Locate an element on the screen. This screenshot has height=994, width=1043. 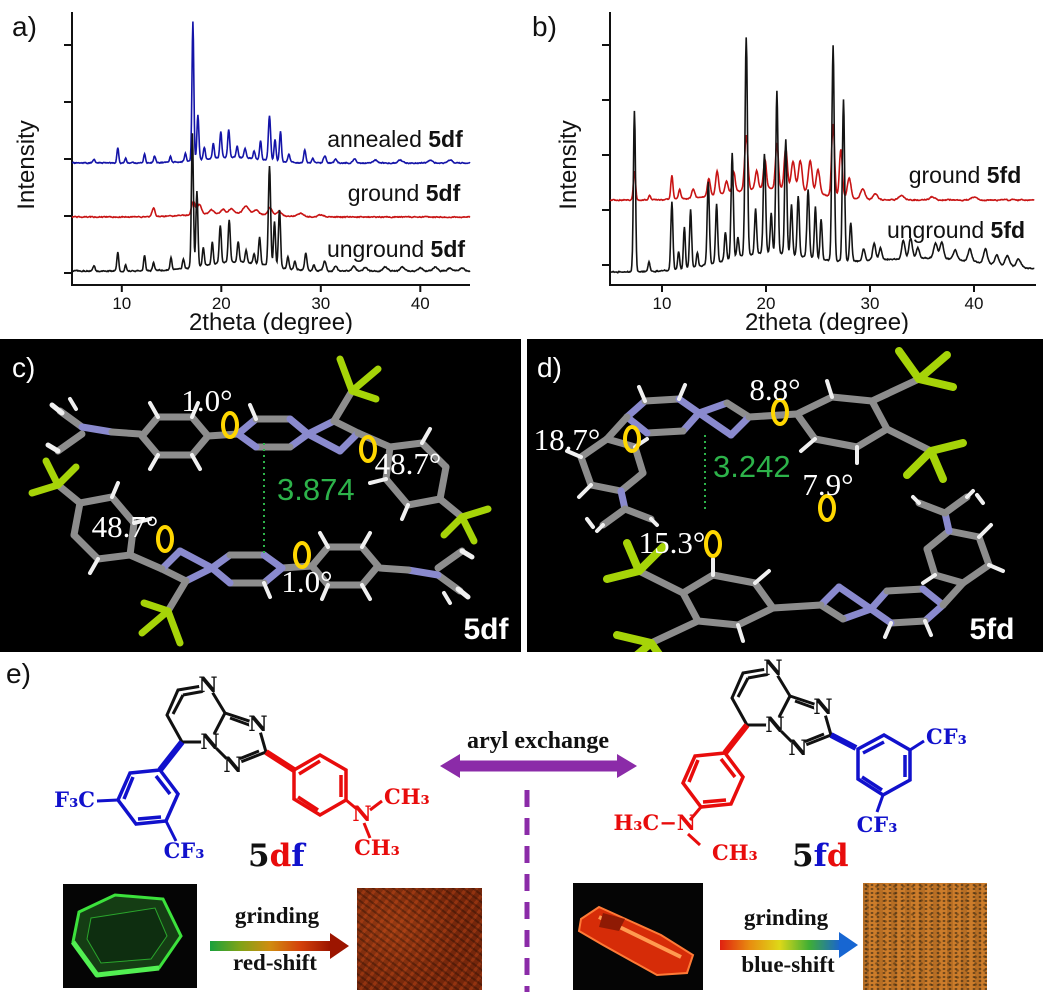
molecule-sticks-5fd-dimer is located at coordinates (785, 499).